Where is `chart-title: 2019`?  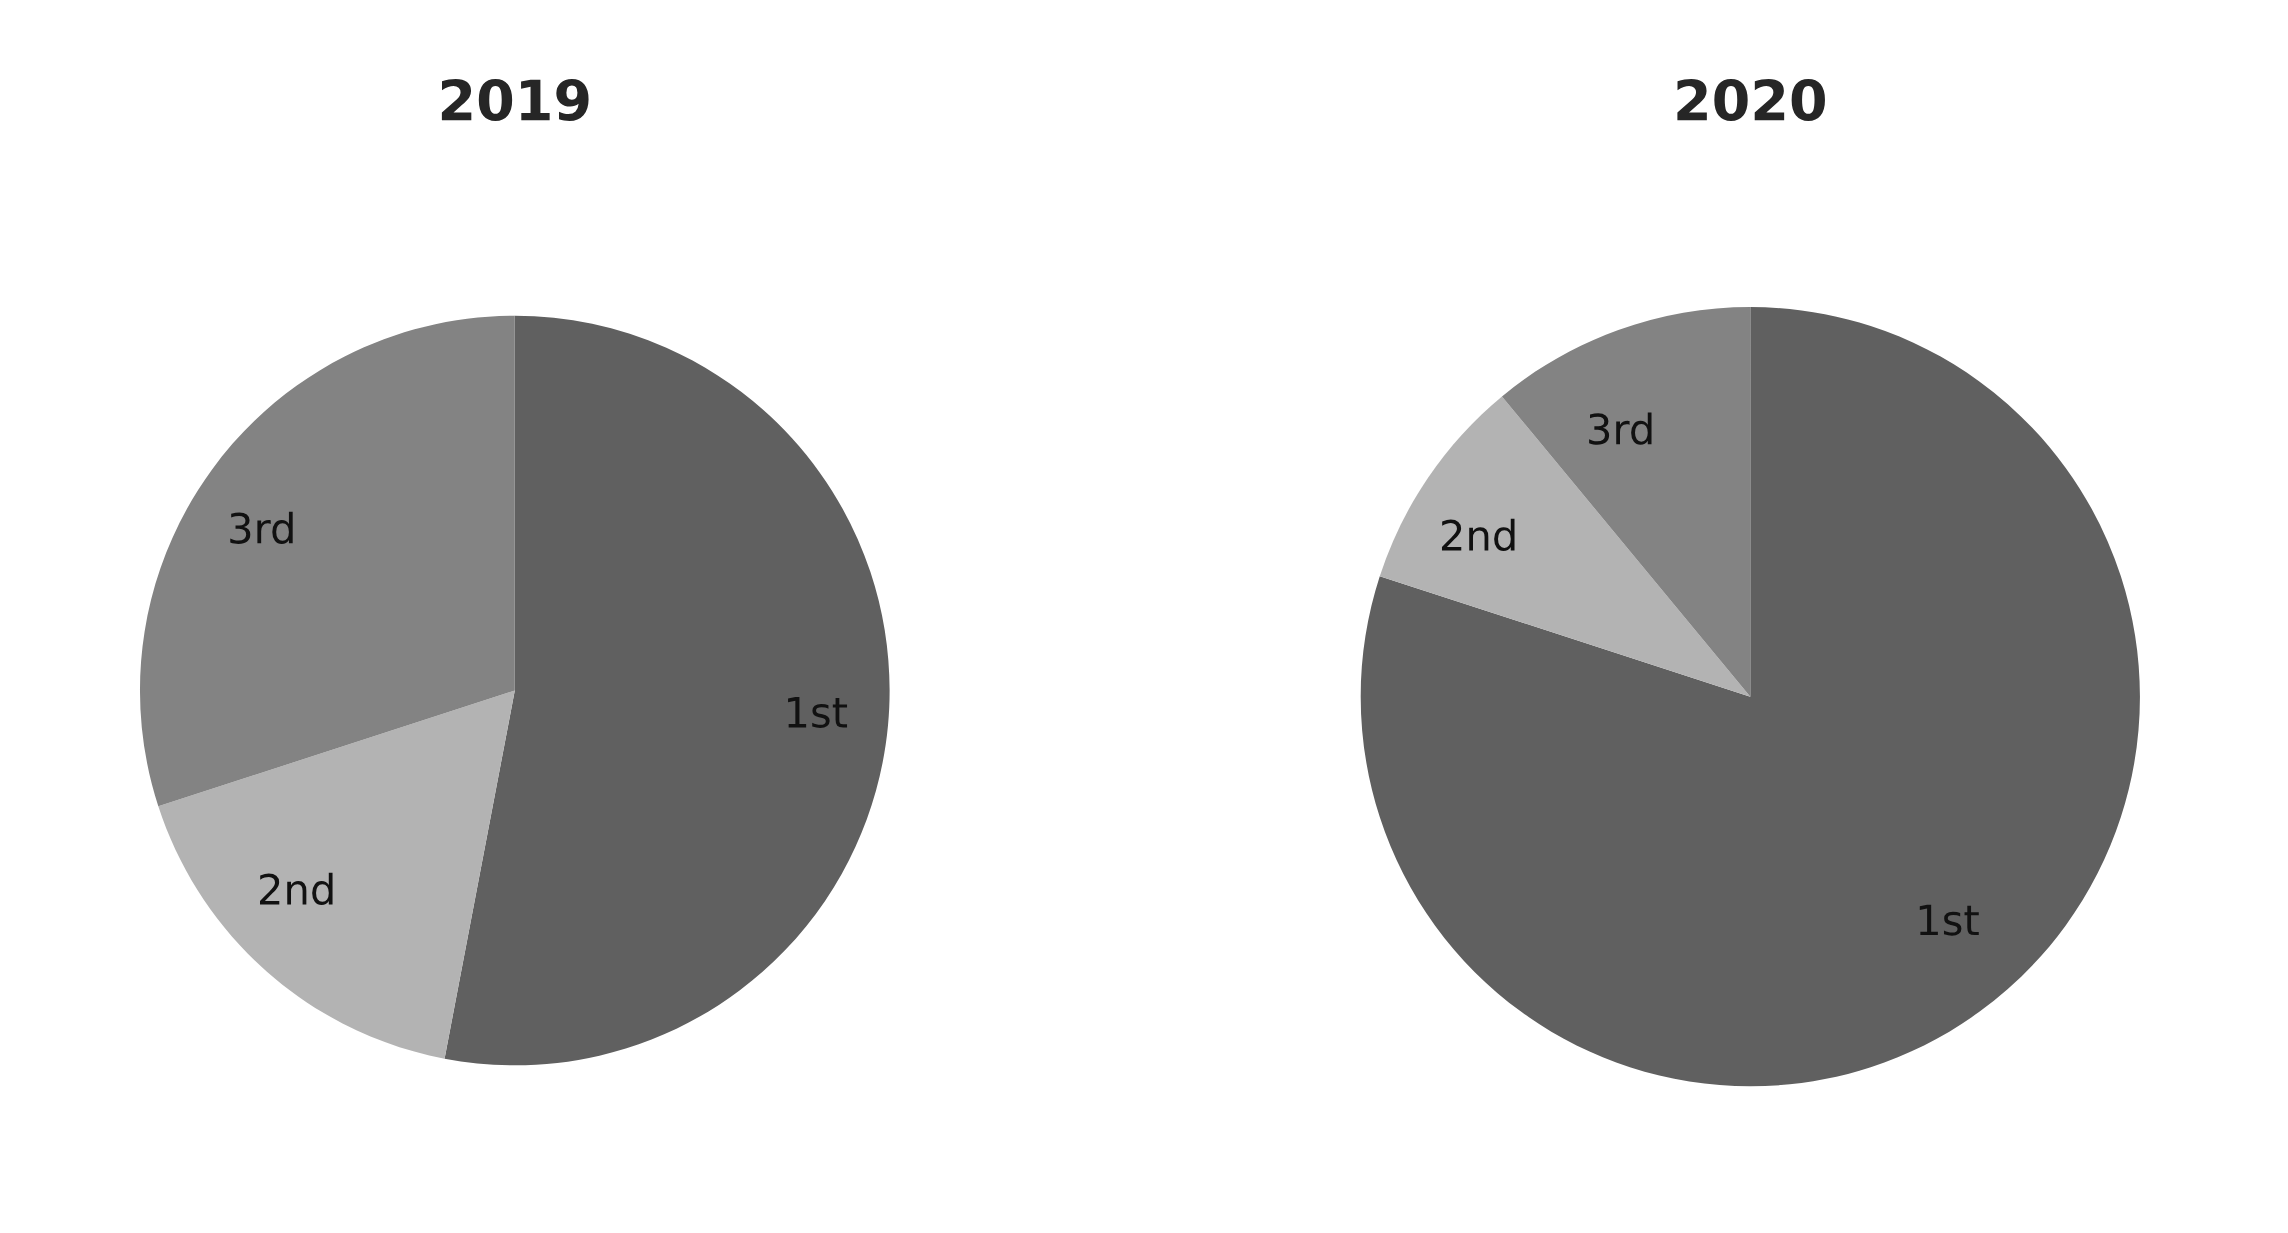
chart-title: 2019 is located at coordinates (515, 99).